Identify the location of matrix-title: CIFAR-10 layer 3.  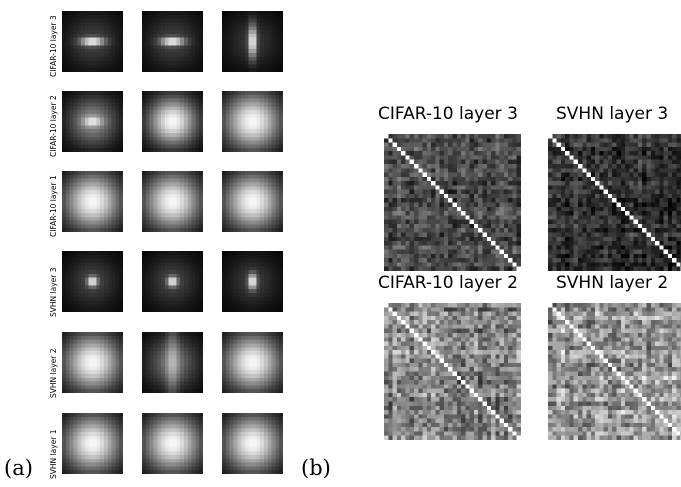
(448, 114).